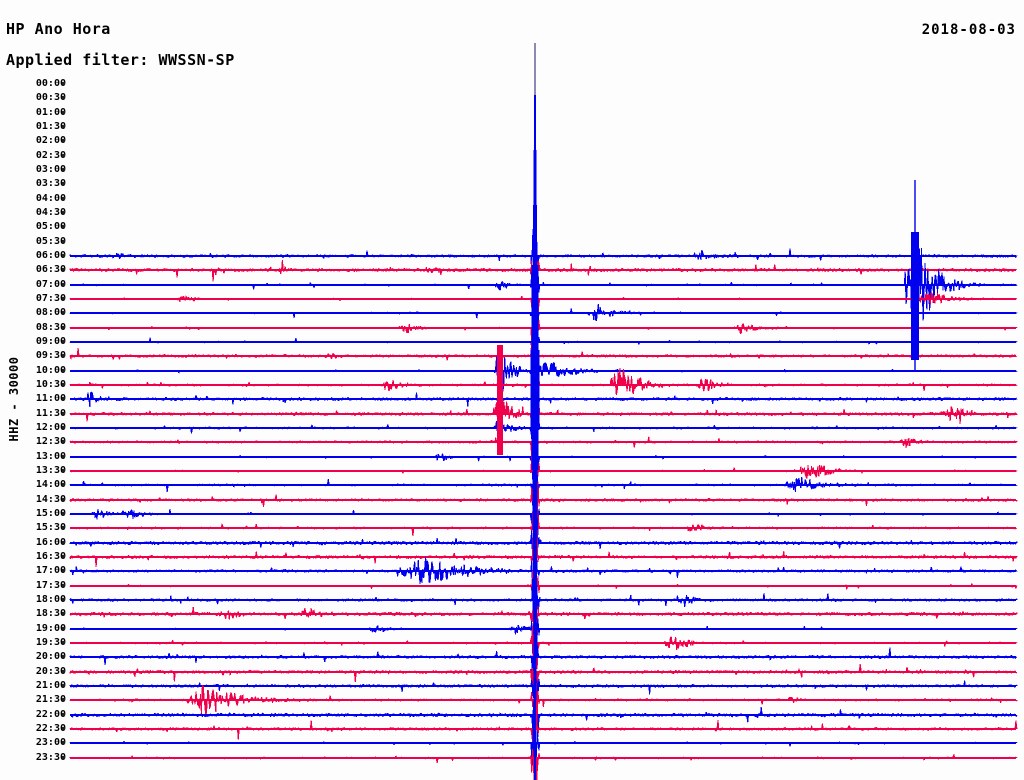 The image size is (1024, 780). I want to click on time-tick-label: 03:30, so click(50, 183).